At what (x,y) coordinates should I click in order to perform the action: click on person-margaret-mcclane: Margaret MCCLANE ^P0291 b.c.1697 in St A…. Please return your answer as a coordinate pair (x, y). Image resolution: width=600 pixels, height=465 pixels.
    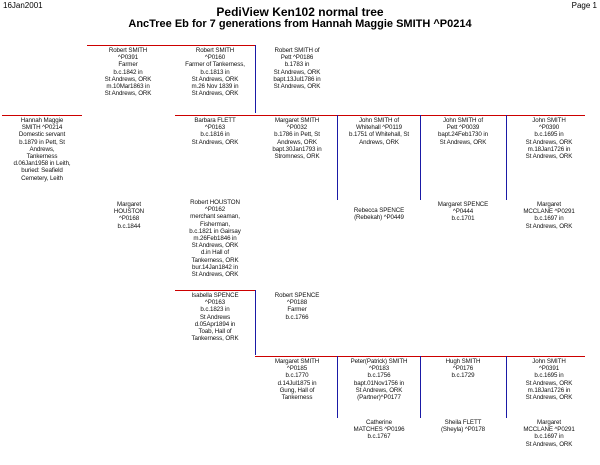
    Looking at the image, I should click on (549, 215).